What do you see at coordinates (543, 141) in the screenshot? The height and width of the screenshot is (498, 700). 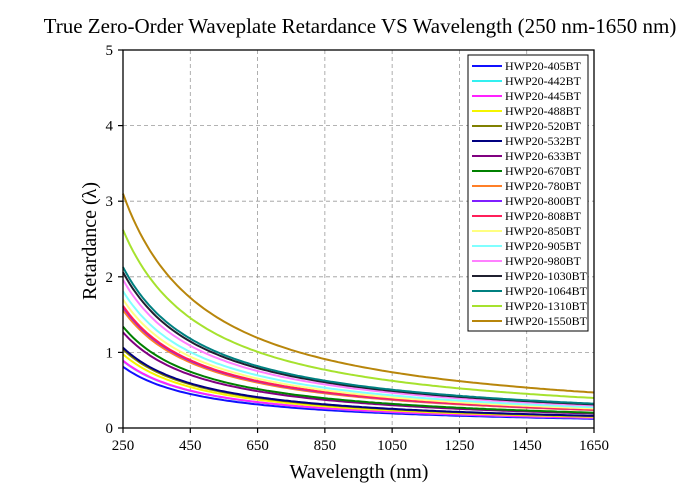 I see `legend-label: HWP20-532BT` at bounding box center [543, 141].